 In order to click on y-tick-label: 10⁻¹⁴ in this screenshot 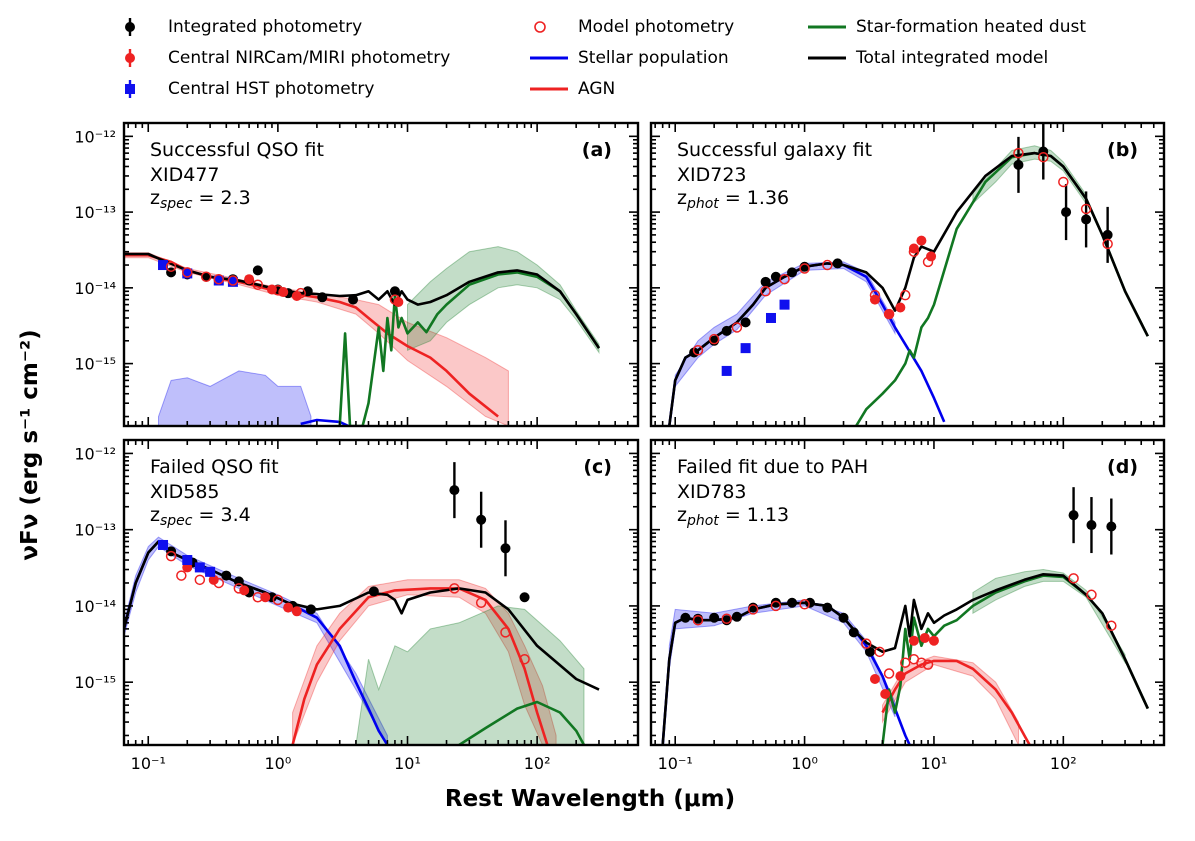, I will do `click(95, 606)`.